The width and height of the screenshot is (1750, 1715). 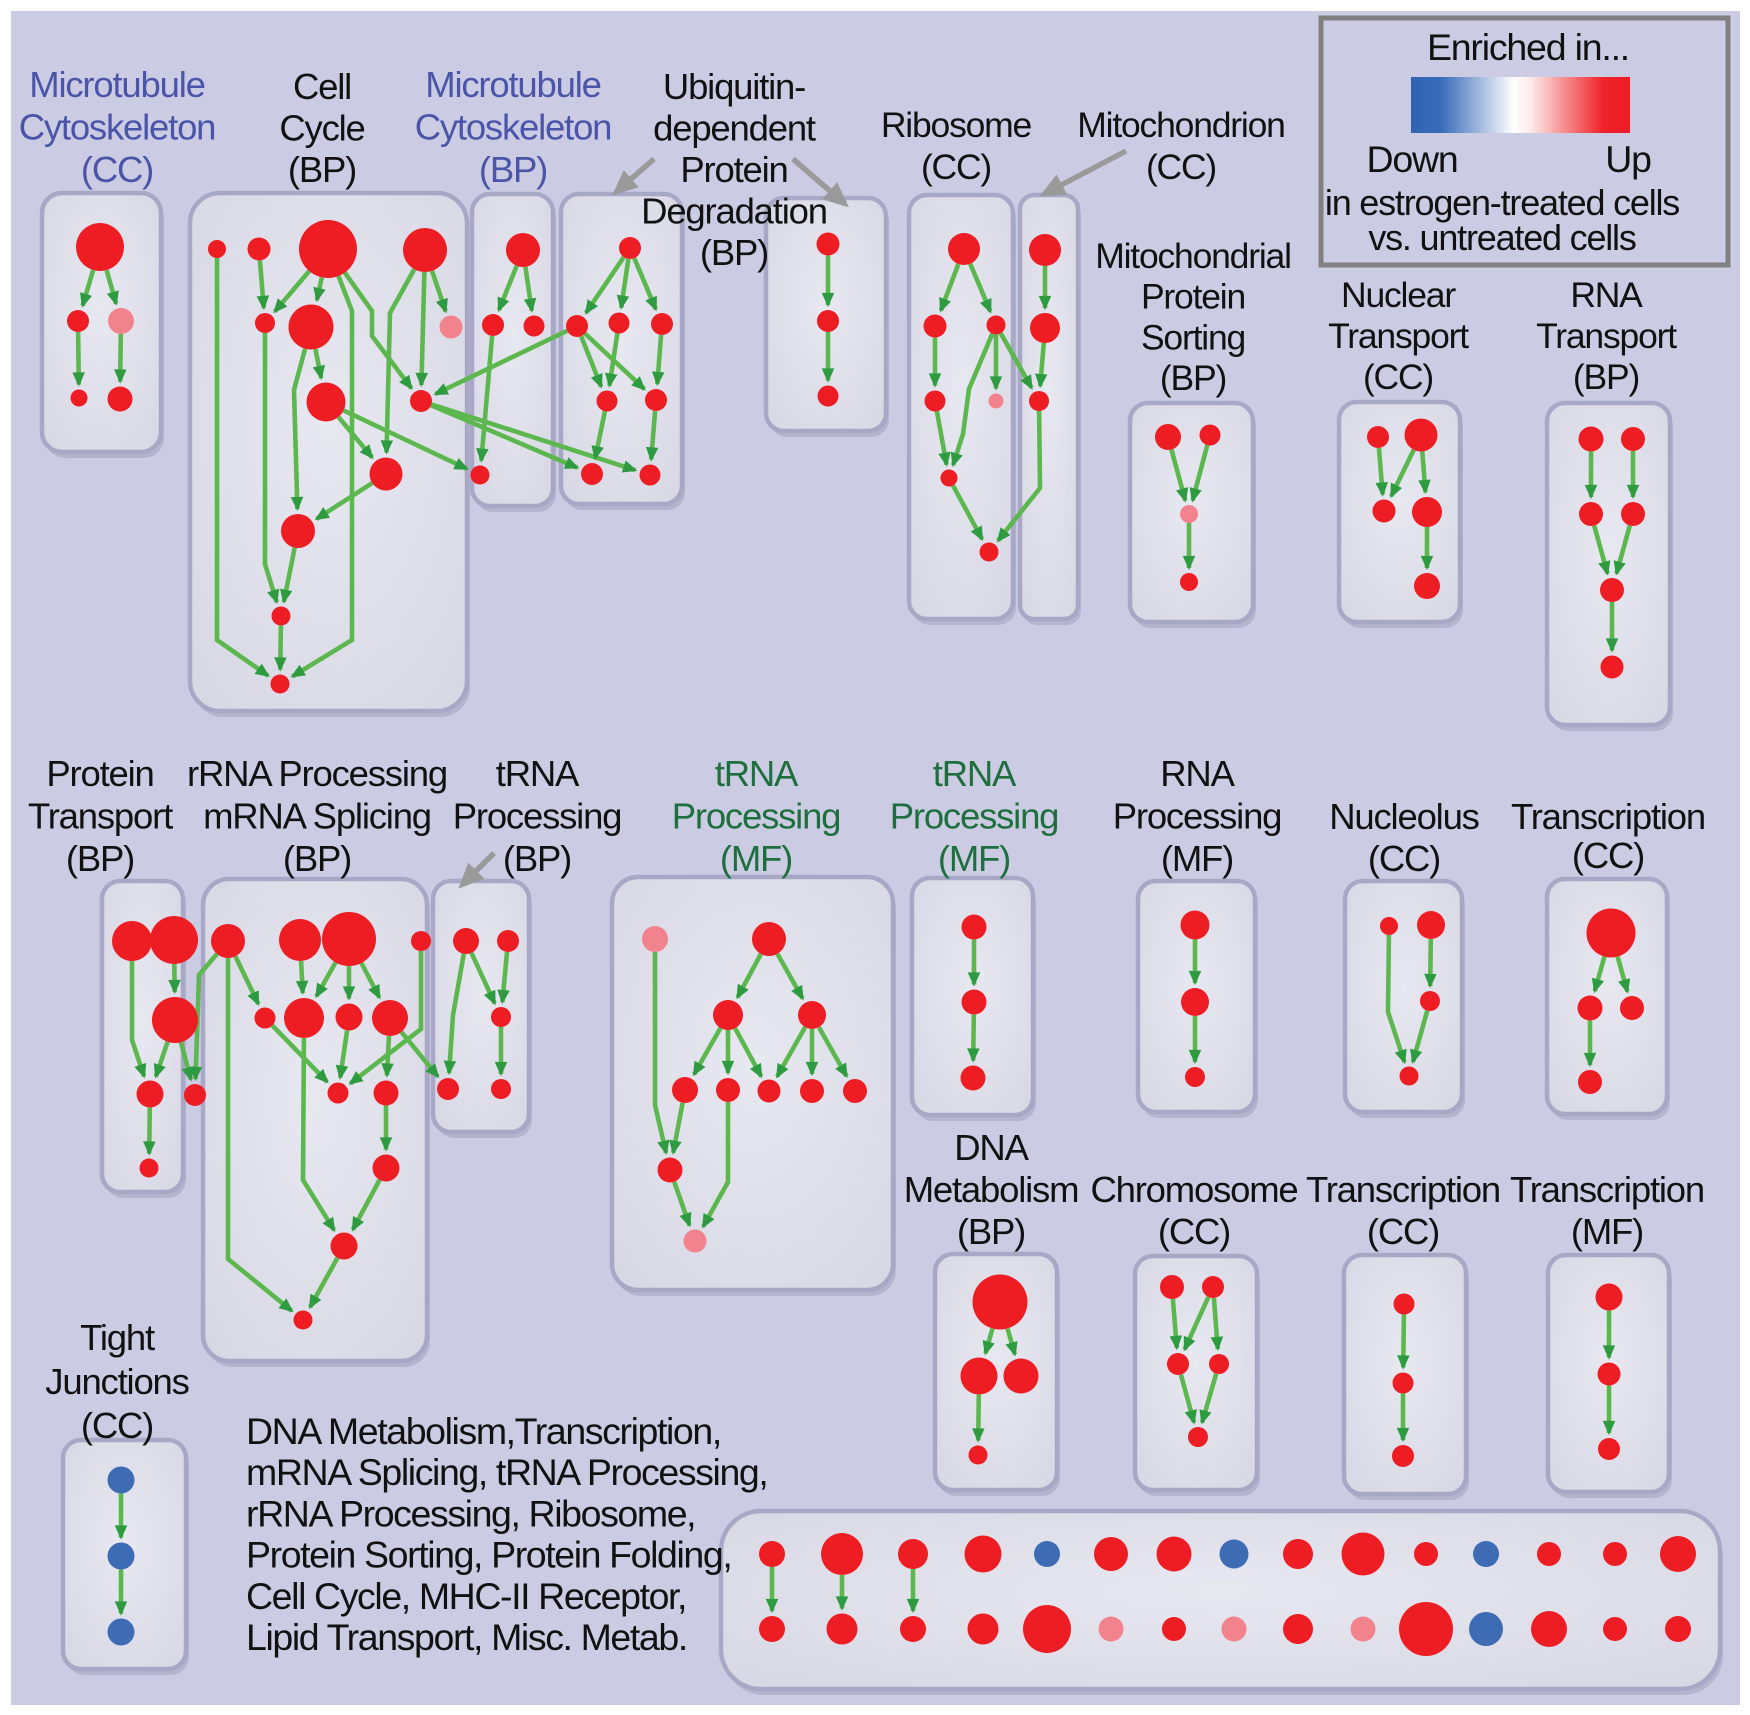 What do you see at coordinates (506, 1472) in the screenshot?
I see `svg-text:mRNA Splicing, tRNA Processing: mRNA Splicing, tRNA Processing,` at bounding box center [506, 1472].